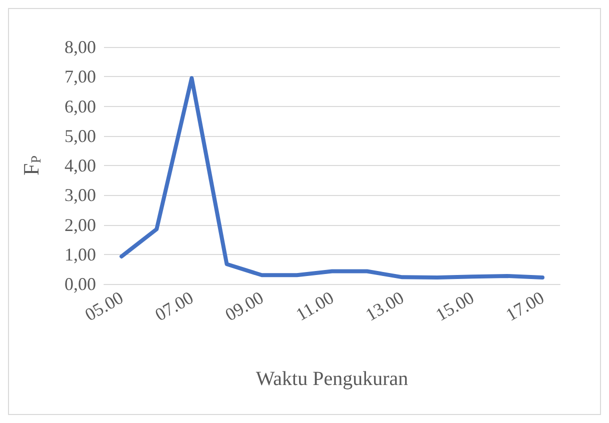 The width and height of the screenshot is (609, 423). What do you see at coordinates (332, 379) in the screenshot?
I see `x-axis-title: Waktu Pengukuran` at bounding box center [332, 379].